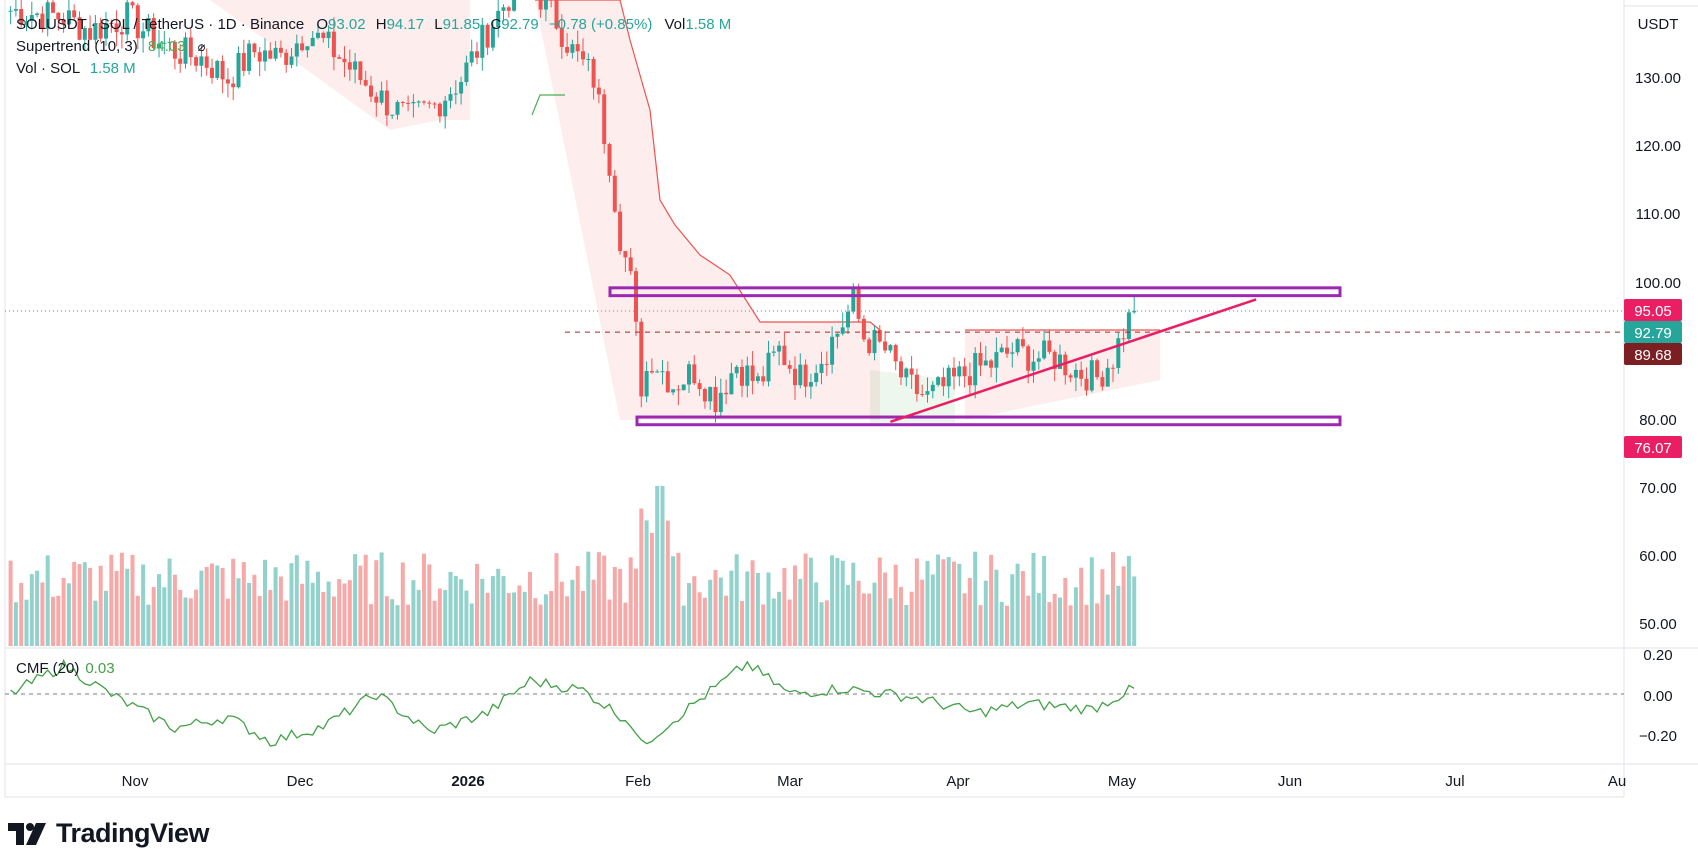  I want to click on axis-currency: USDT, so click(1658, 24).